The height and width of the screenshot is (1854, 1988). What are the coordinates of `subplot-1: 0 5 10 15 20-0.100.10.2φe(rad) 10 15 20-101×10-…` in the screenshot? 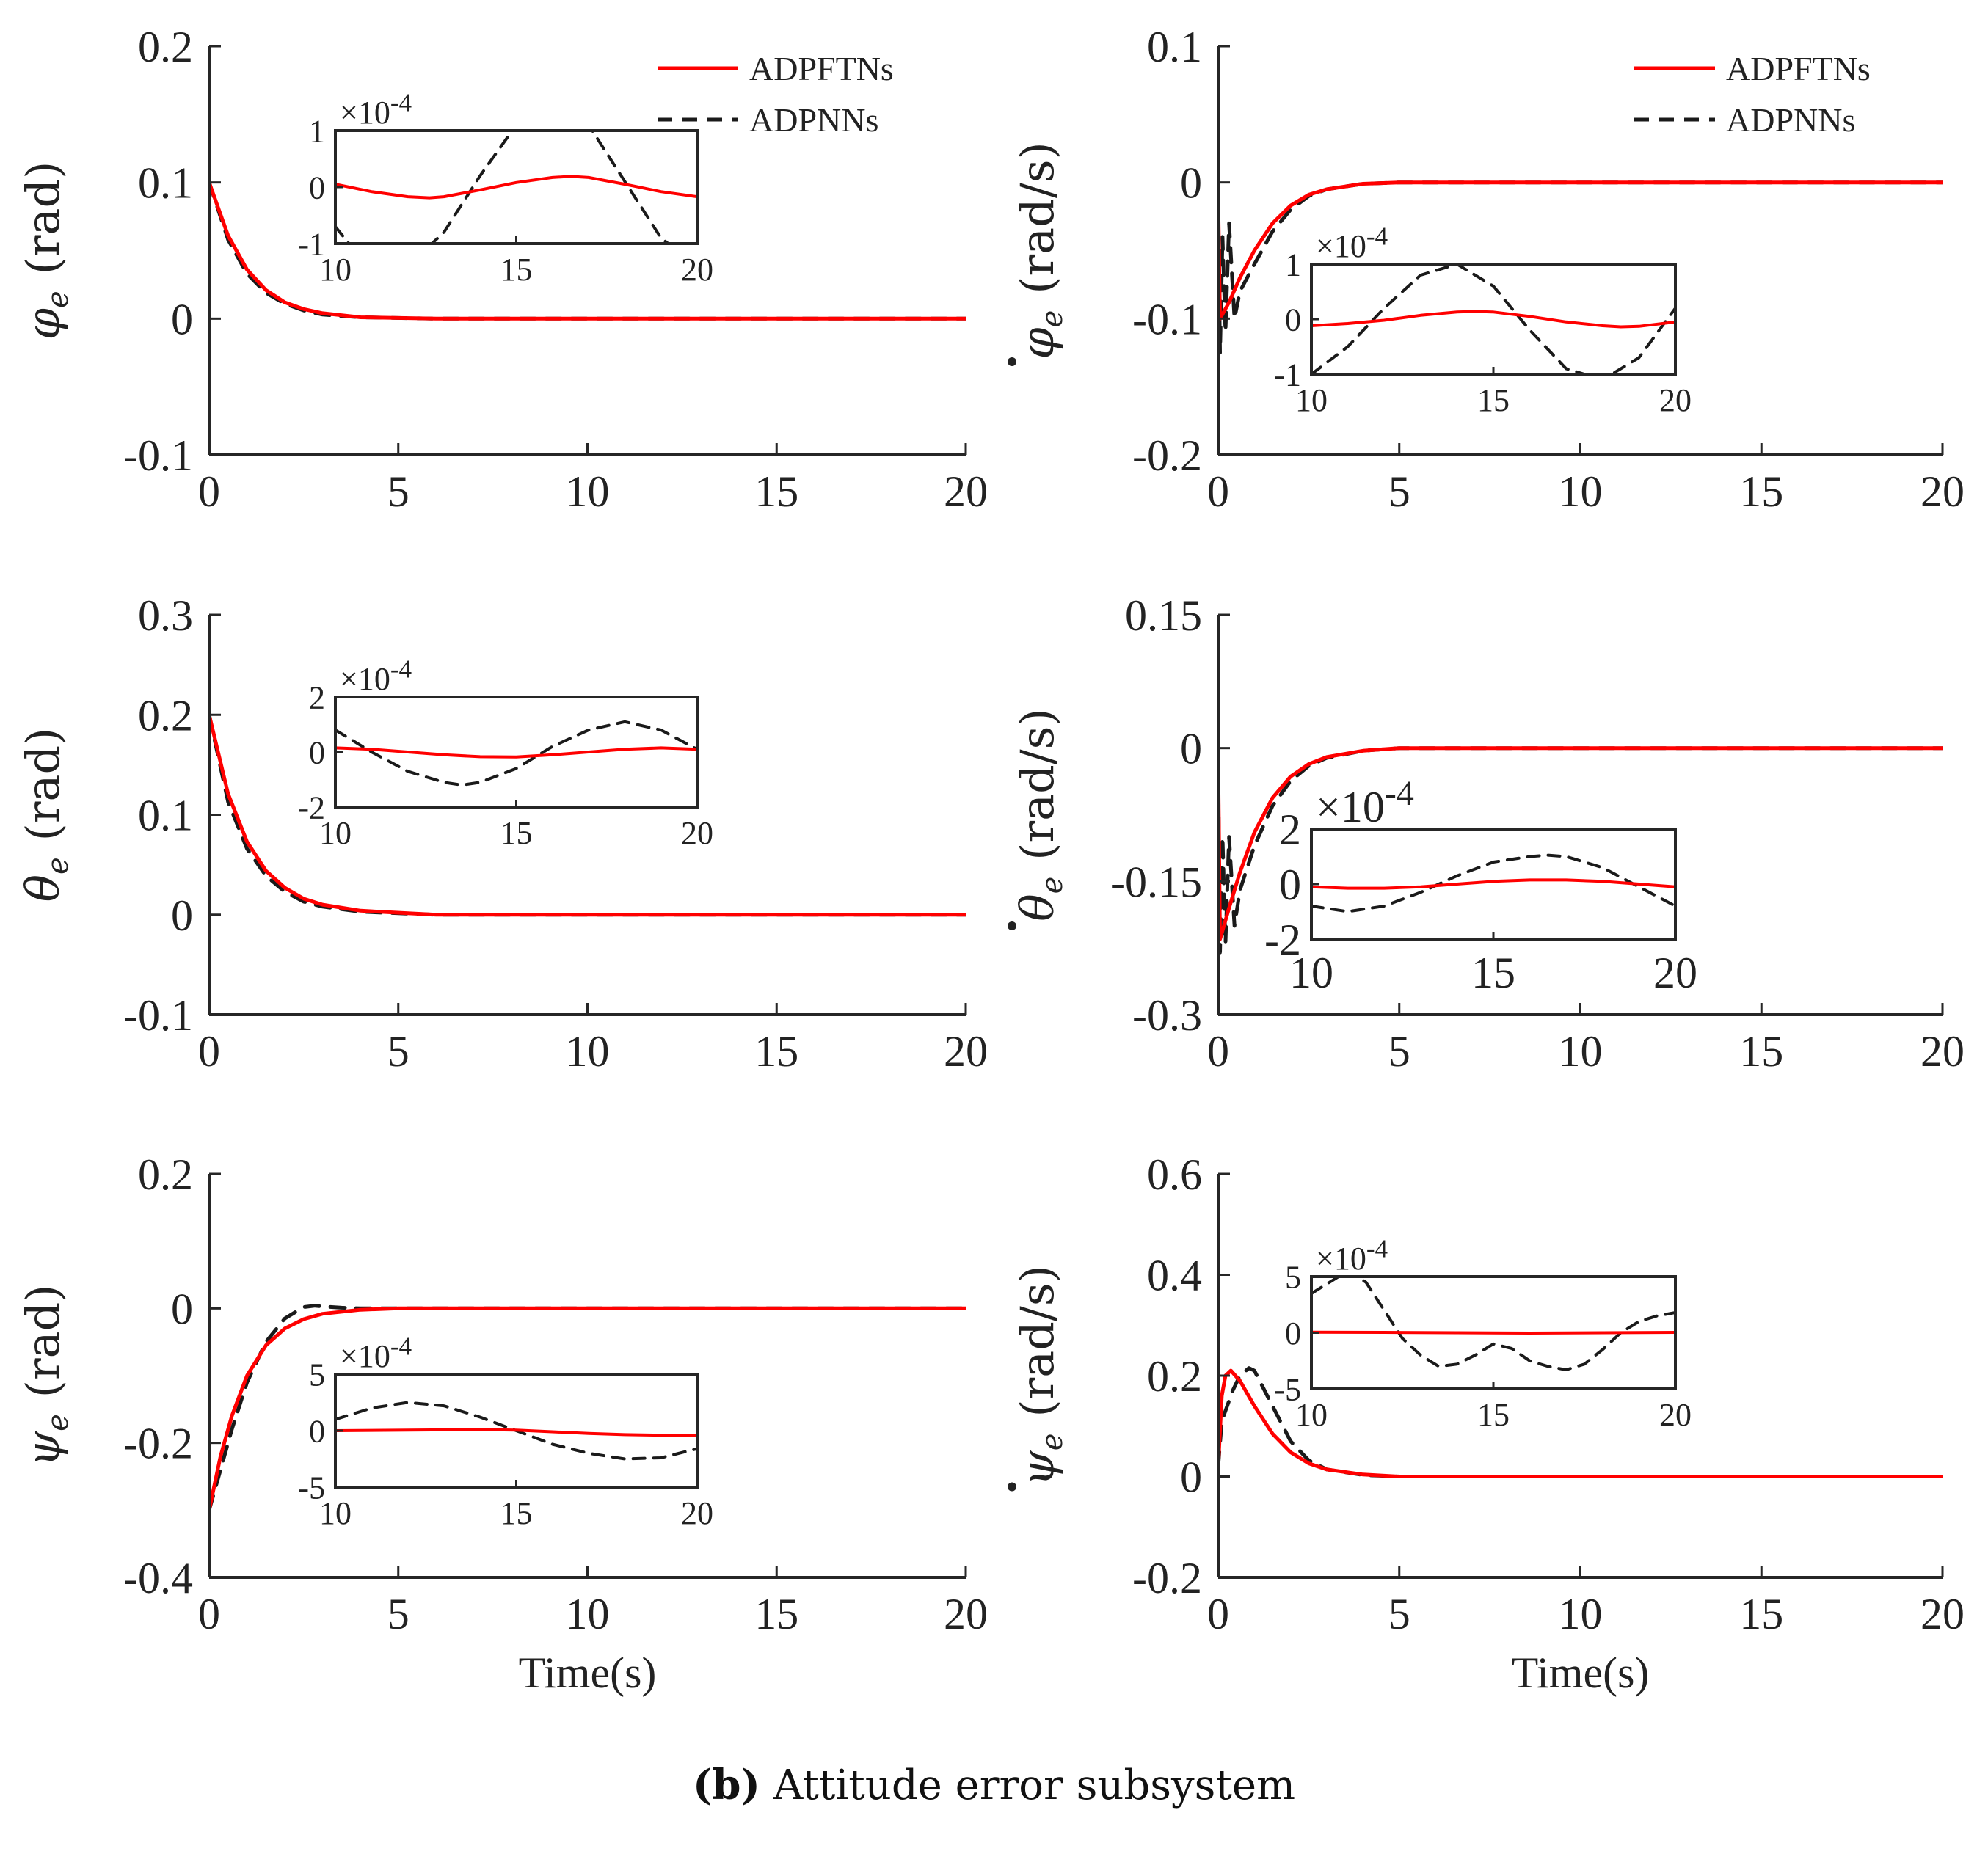 It's located at (502, 269).